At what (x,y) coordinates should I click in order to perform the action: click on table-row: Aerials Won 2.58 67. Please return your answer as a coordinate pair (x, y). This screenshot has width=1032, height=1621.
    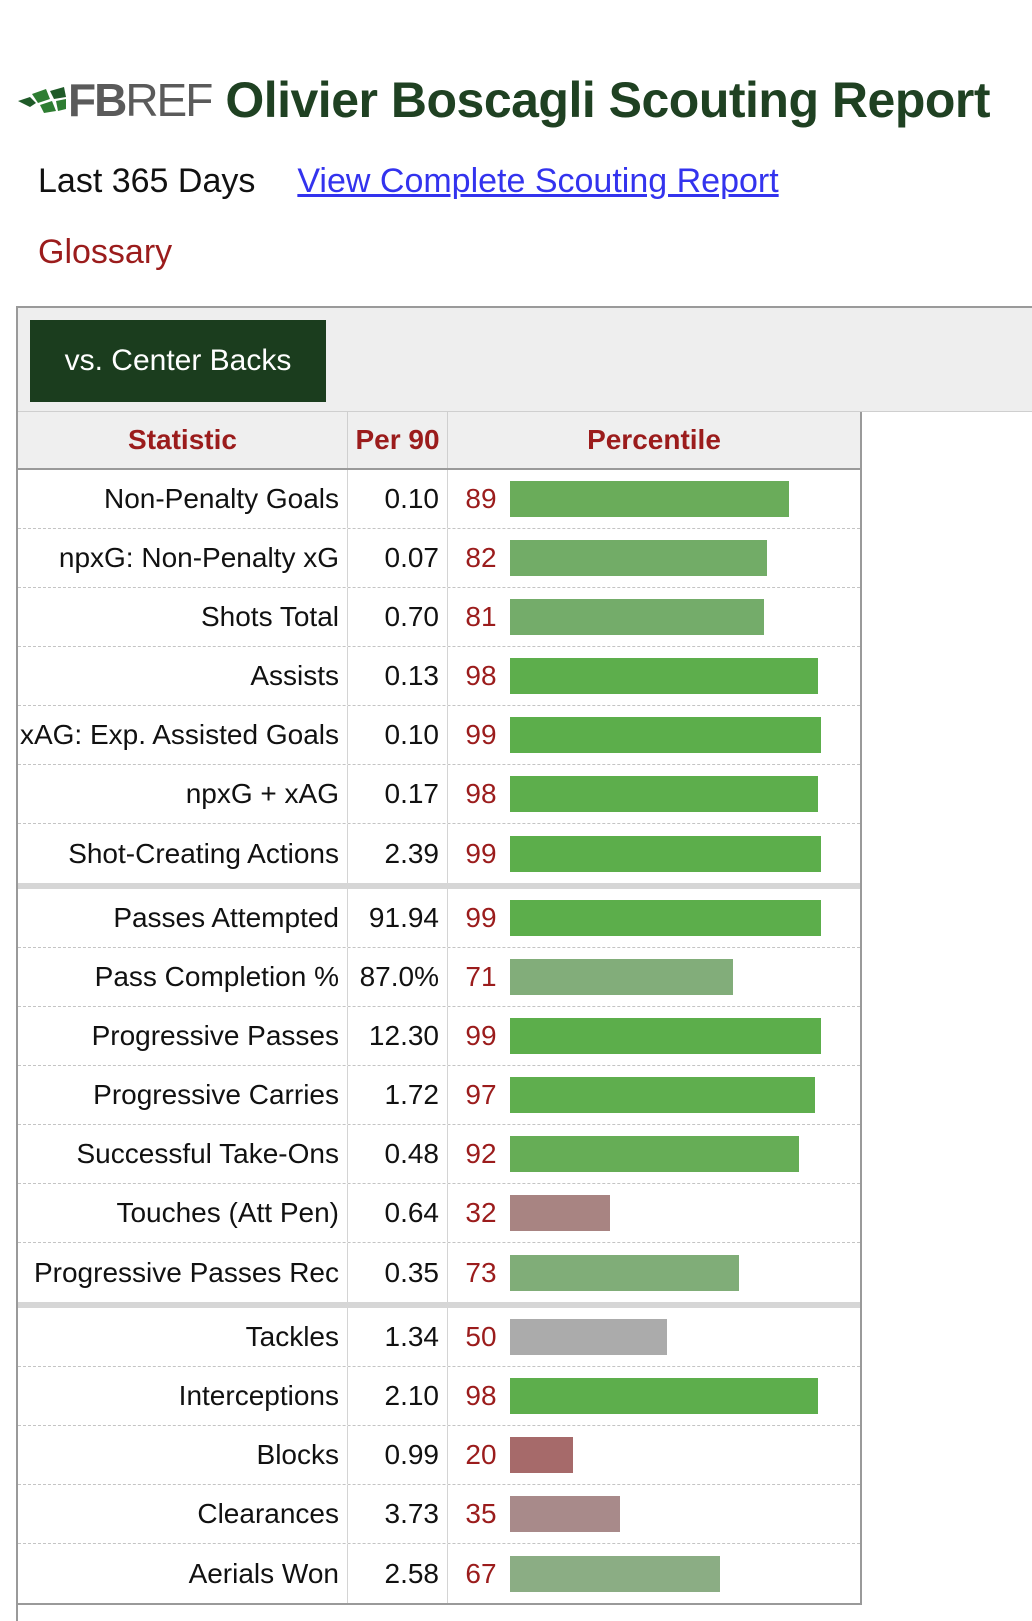
    Looking at the image, I should click on (439, 1573).